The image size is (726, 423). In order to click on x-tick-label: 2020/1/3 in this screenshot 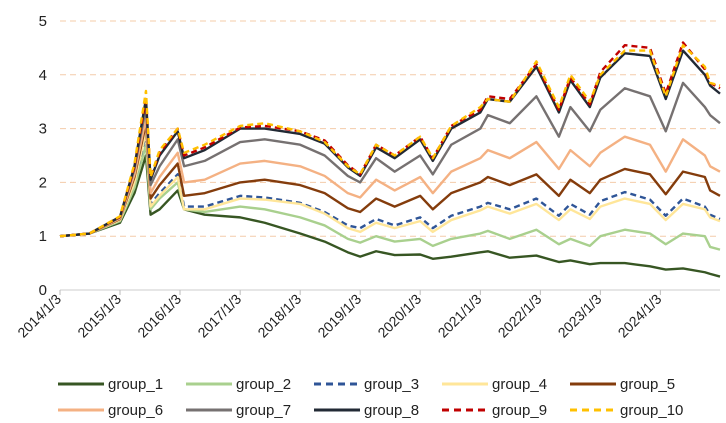, I will do `click(399, 316)`.